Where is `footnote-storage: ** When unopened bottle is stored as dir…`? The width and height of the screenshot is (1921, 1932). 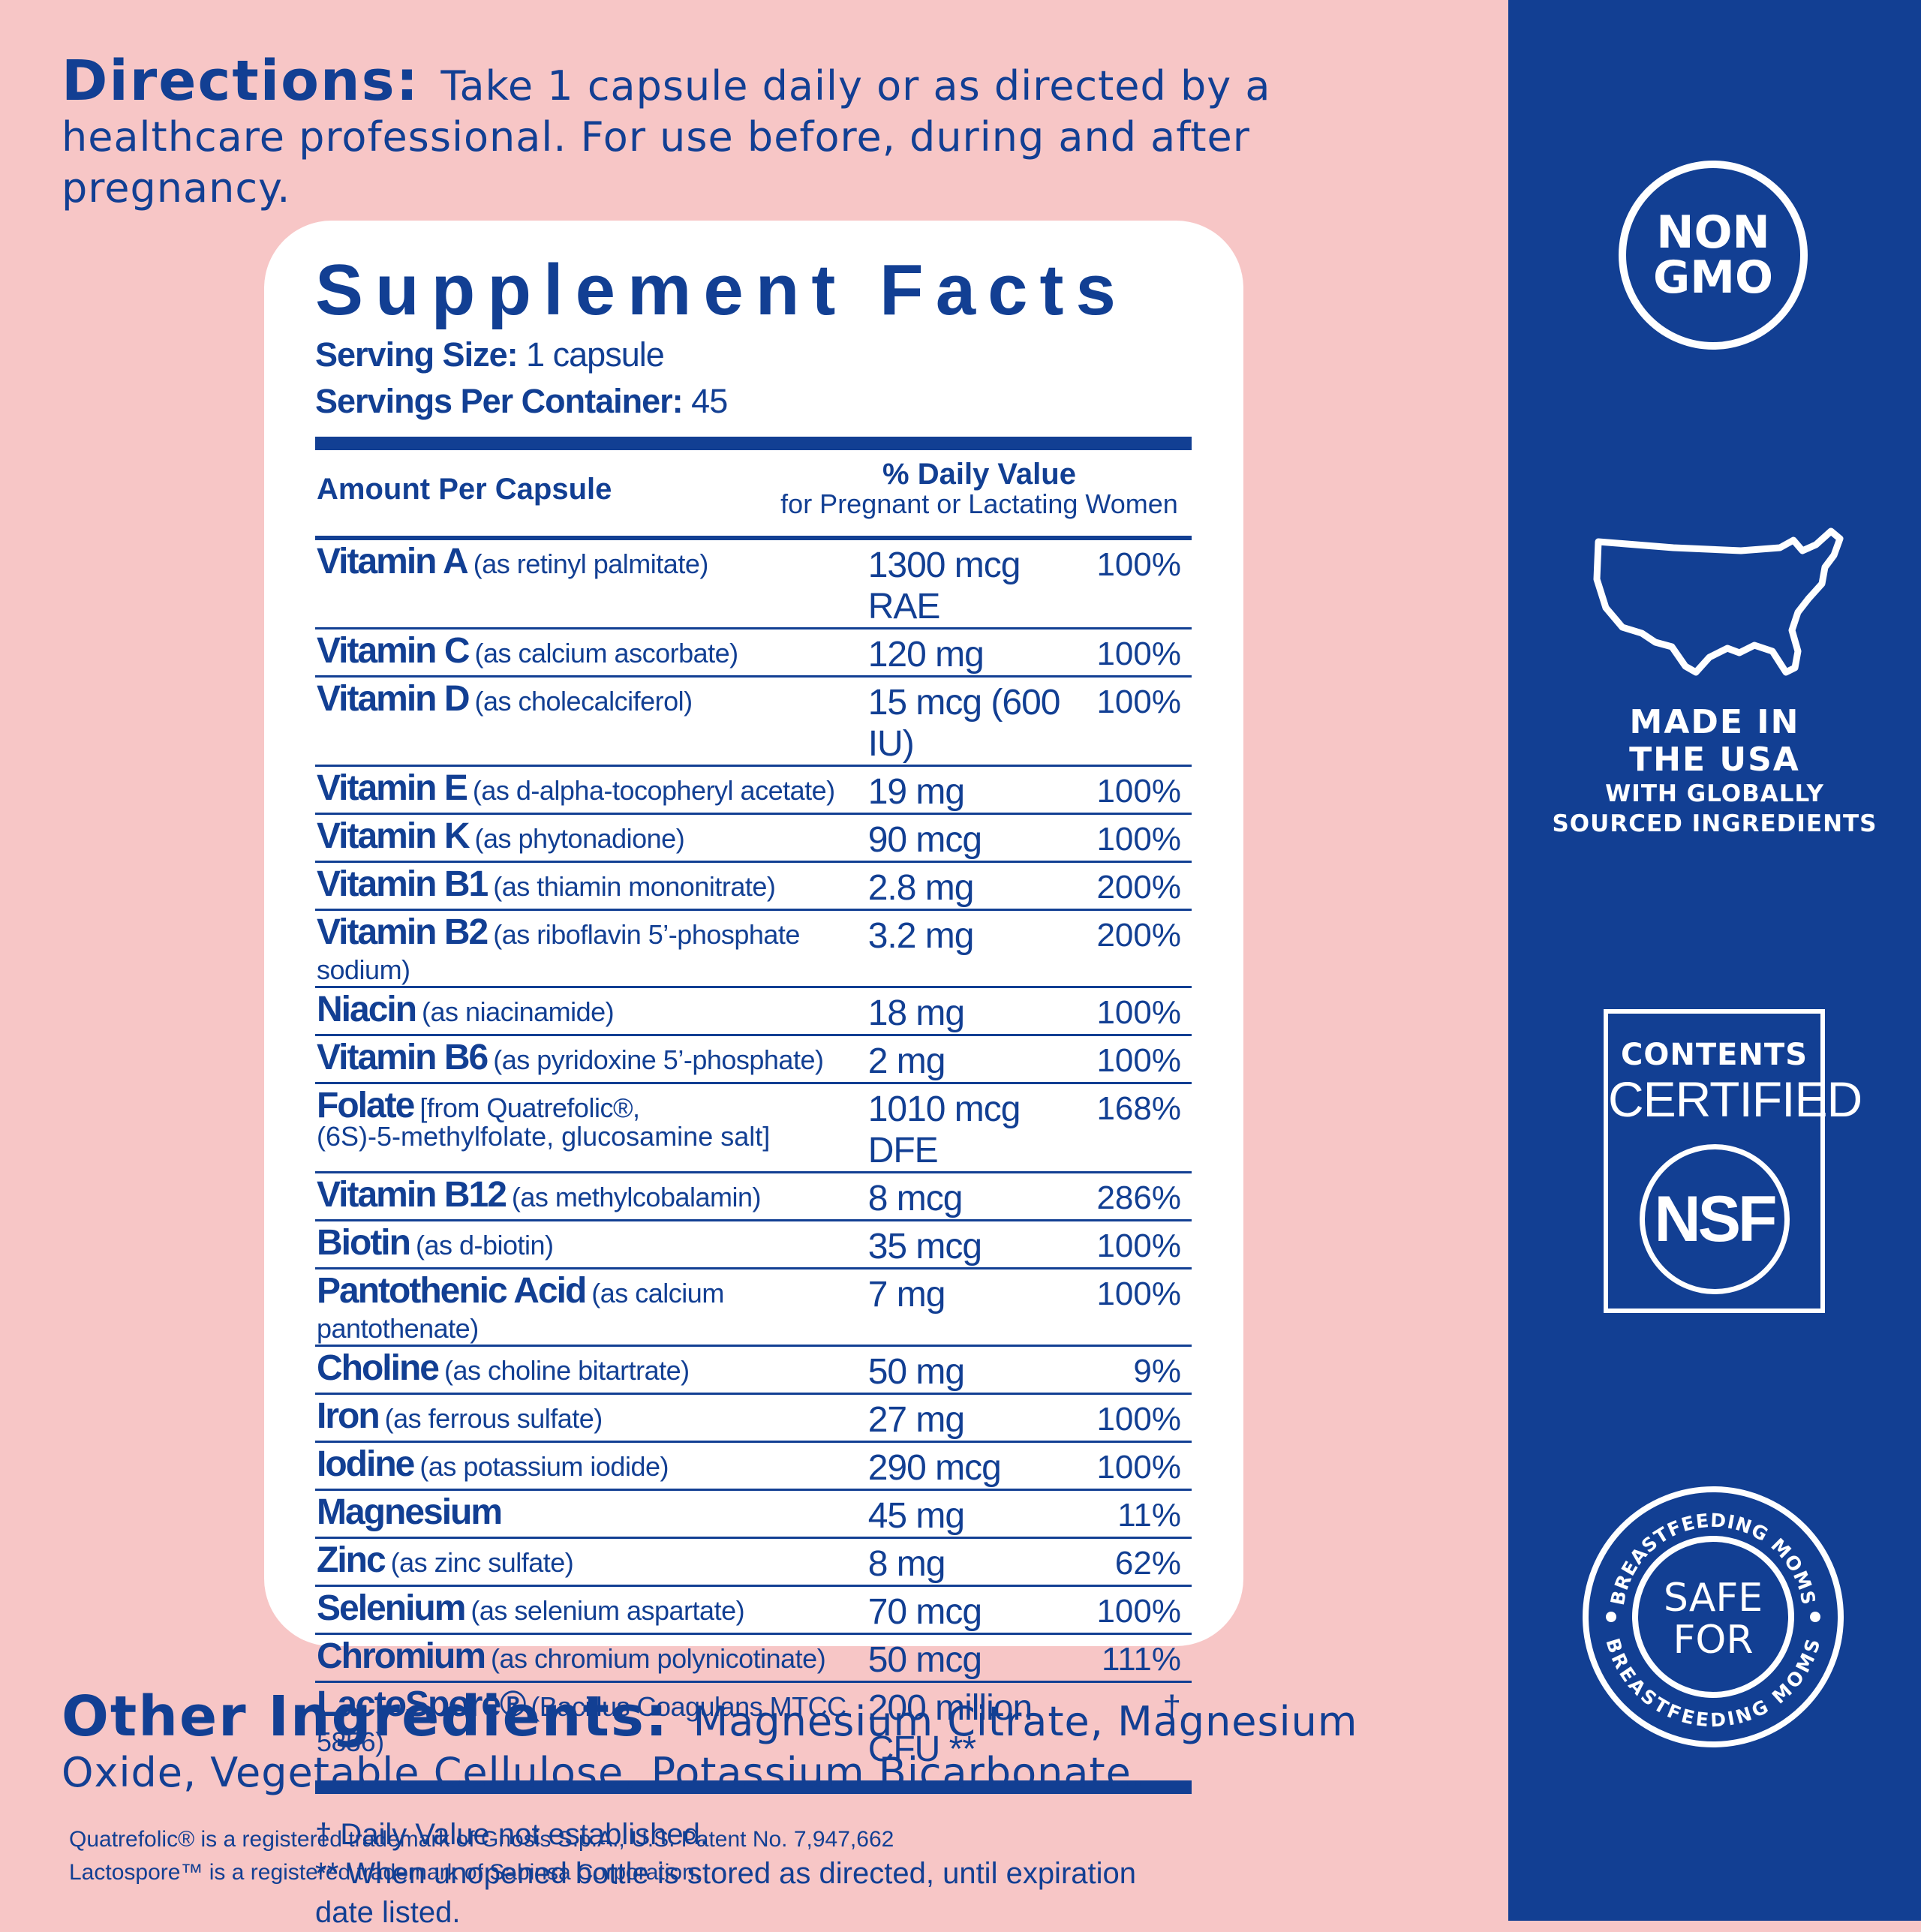
footnote-storage: ** When unopened bottle is stored as dir… is located at coordinates (726, 1893).